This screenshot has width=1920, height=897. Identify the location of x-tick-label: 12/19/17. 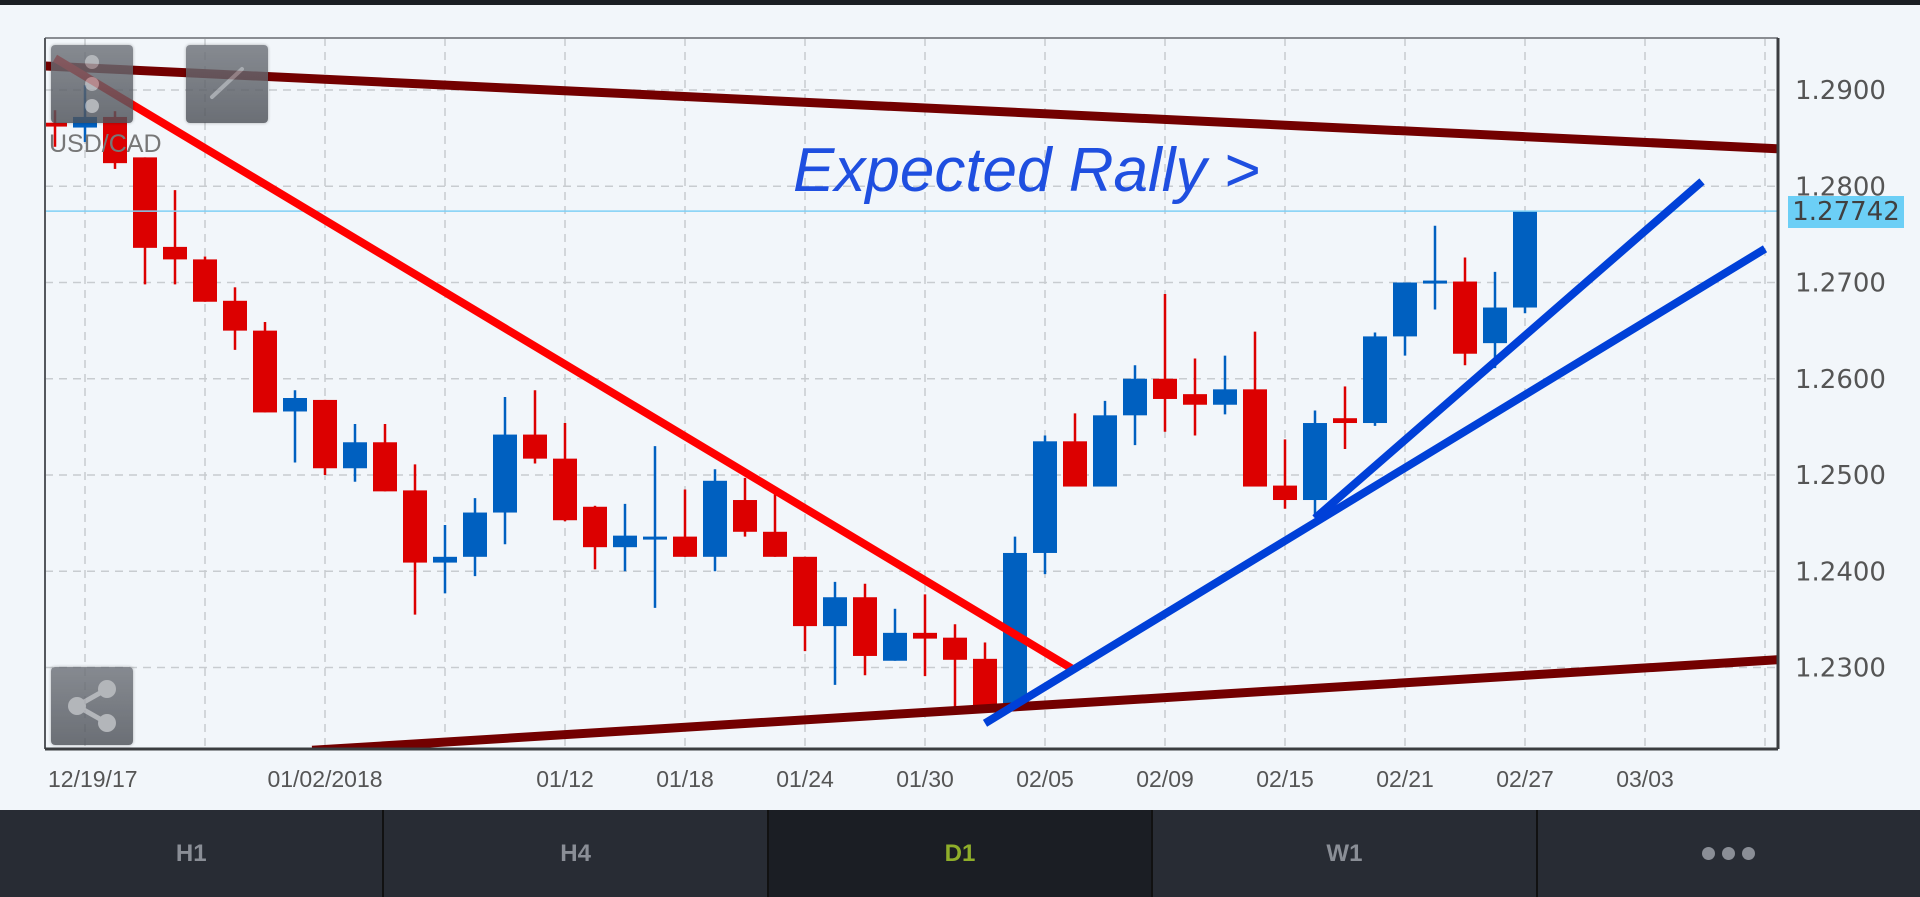
(93, 779).